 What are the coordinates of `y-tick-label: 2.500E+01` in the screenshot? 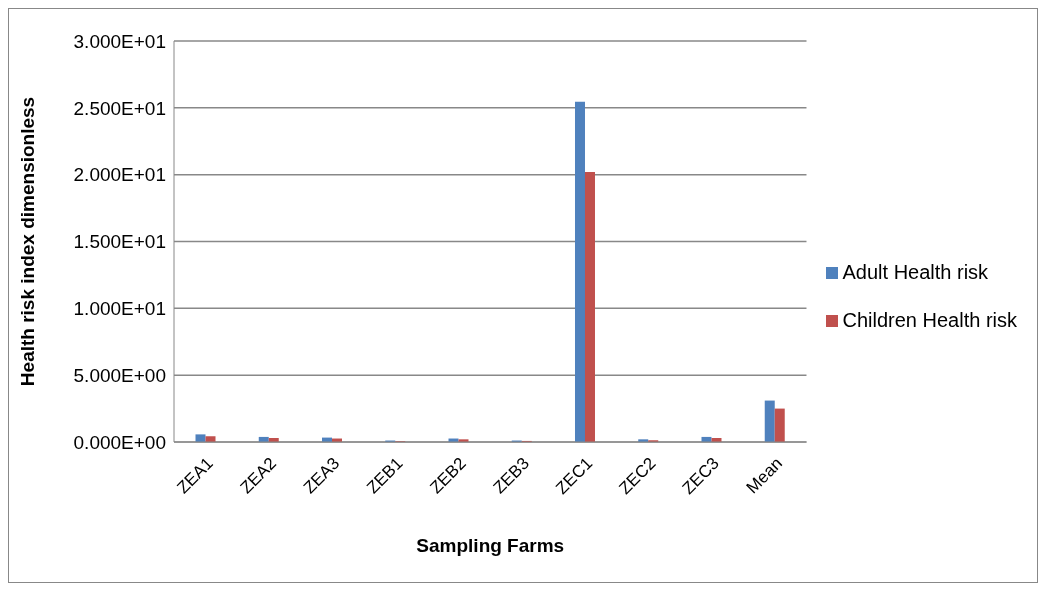 It's located at (119, 108).